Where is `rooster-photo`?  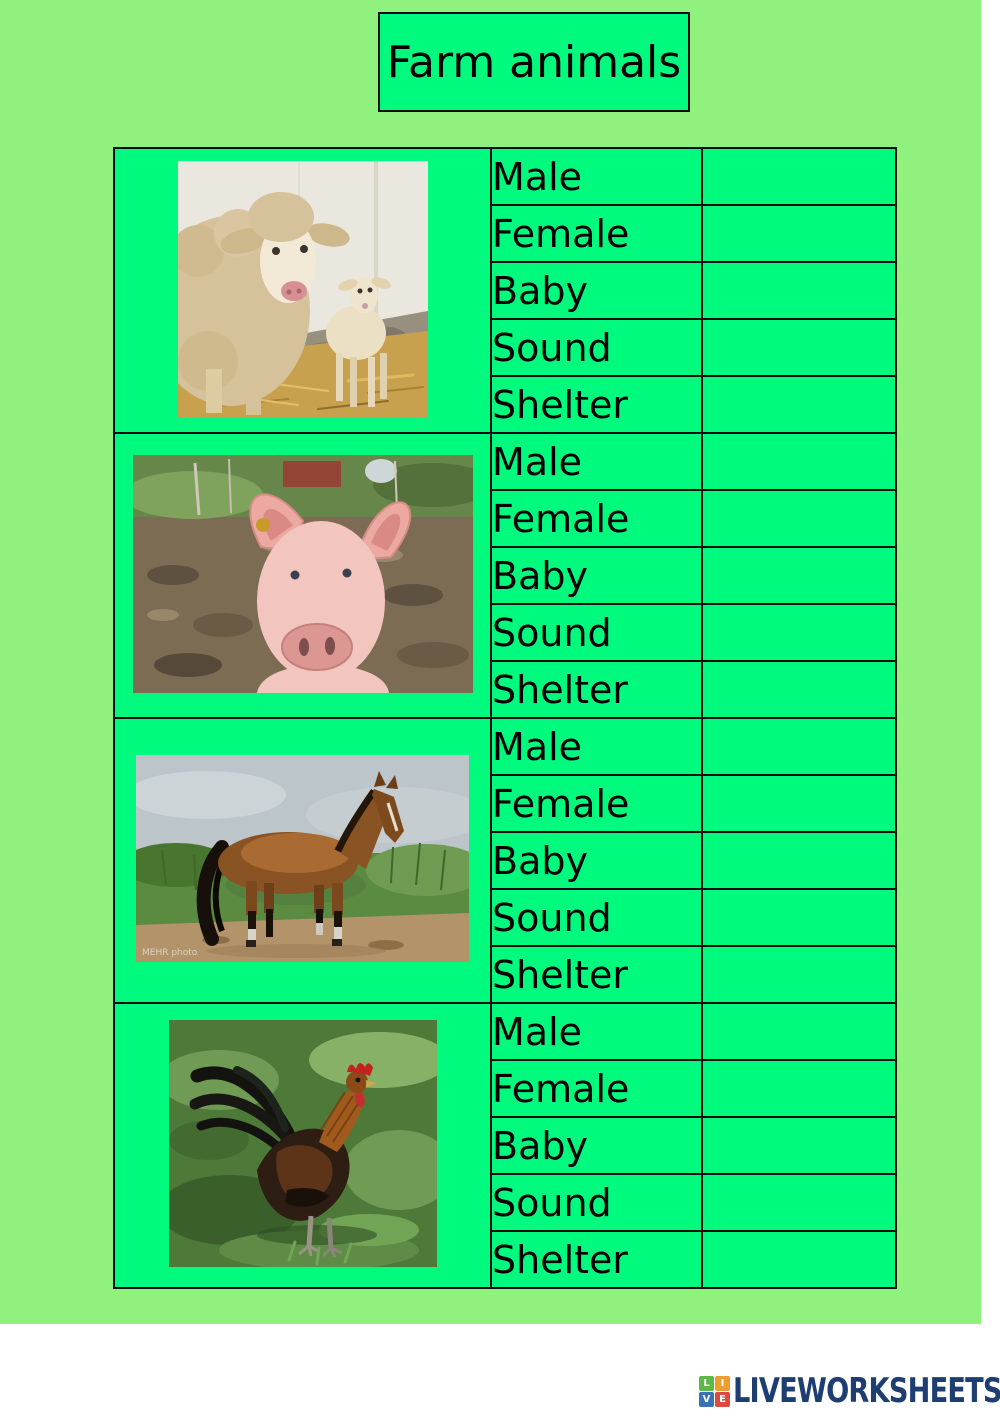
rooster-photo is located at coordinates (306, 1145).